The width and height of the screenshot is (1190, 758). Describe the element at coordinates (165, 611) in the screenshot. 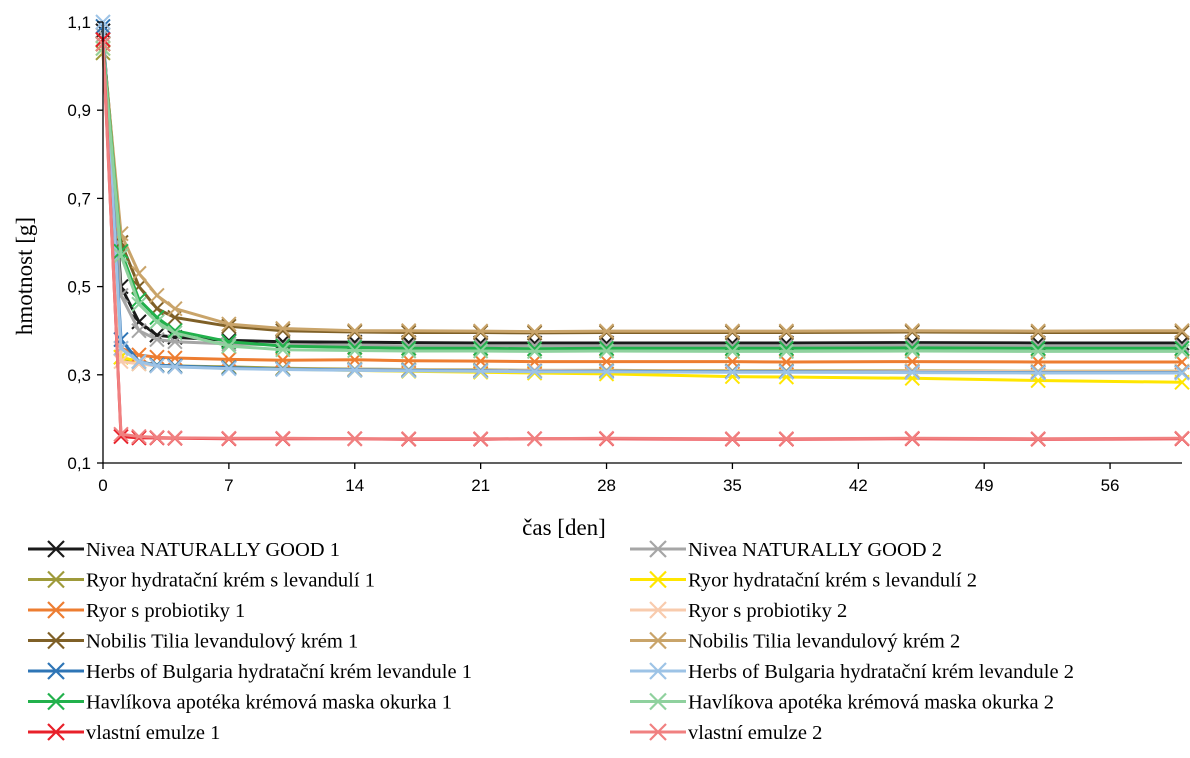

I see `legend-label: Ryor s probiotiky 1` at that location.